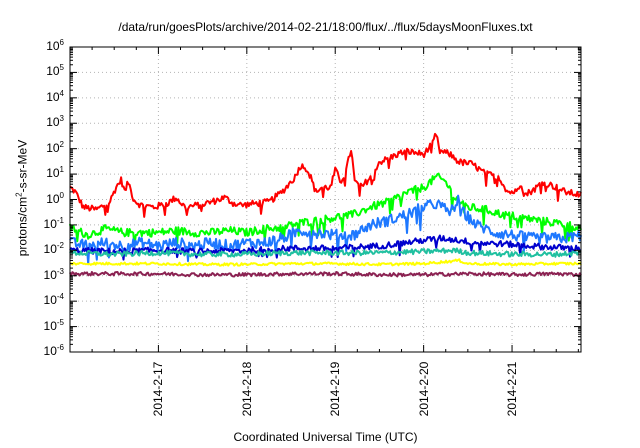 This screenshot has width=640, height=448. What do you see at coordinates (55, 147) in the screenshot?
I see `y-tick-label: 10²` at bounding box center [55, 147].